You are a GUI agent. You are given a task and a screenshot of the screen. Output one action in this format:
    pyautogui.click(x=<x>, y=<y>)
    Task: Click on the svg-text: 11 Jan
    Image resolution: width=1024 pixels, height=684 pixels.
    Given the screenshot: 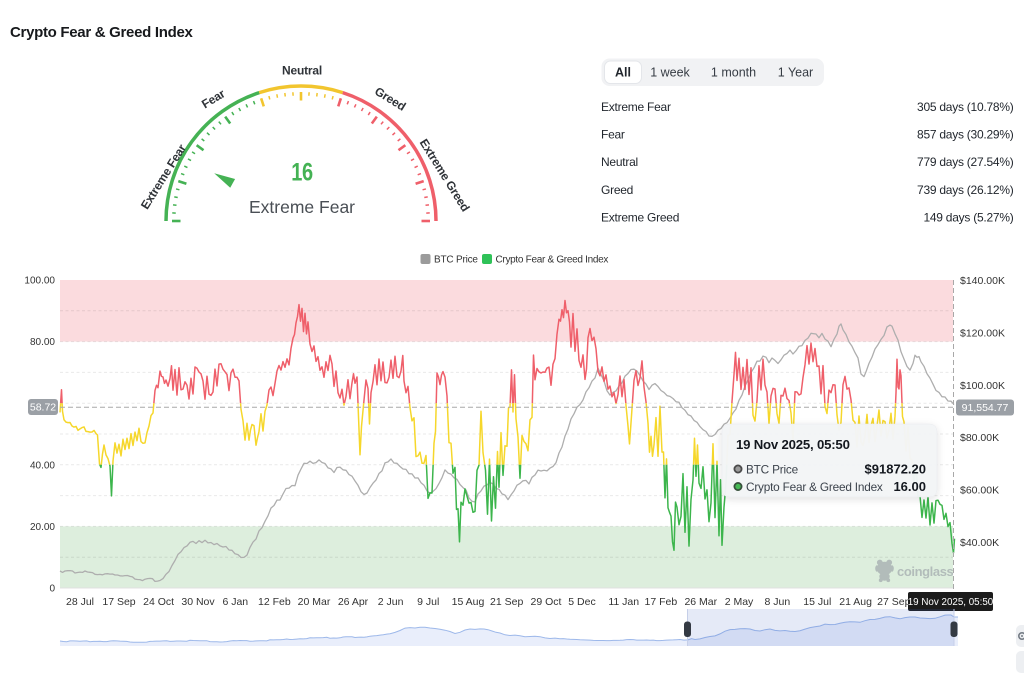 What is the action you would take?
    pyautogui.click(x=623, y=602)
    